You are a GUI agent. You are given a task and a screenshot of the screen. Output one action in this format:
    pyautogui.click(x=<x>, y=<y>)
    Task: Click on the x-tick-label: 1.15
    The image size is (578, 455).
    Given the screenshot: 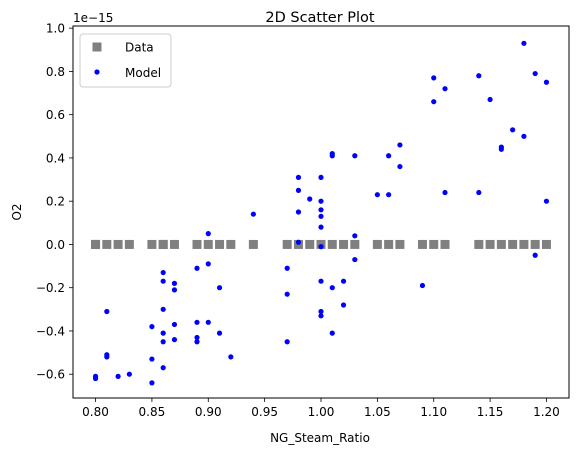 What is the action you would take?
    pyautogui.click(x=490, y=412)
    